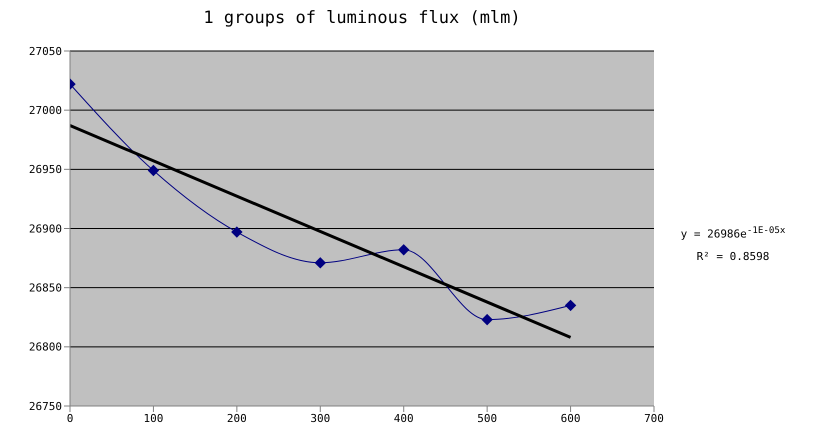  What do you see at coordinates (45, 229) in the screenshot?
I see `y-tick-label: 26900` at bounding box center [45, 229].